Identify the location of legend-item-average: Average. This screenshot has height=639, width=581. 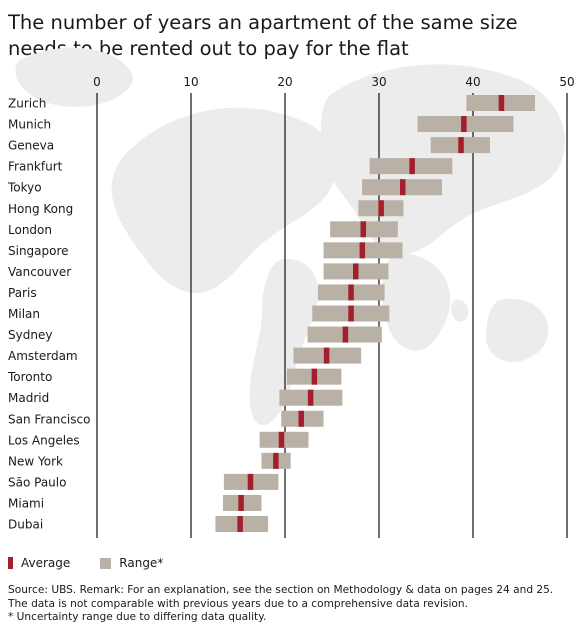
(39, 563).